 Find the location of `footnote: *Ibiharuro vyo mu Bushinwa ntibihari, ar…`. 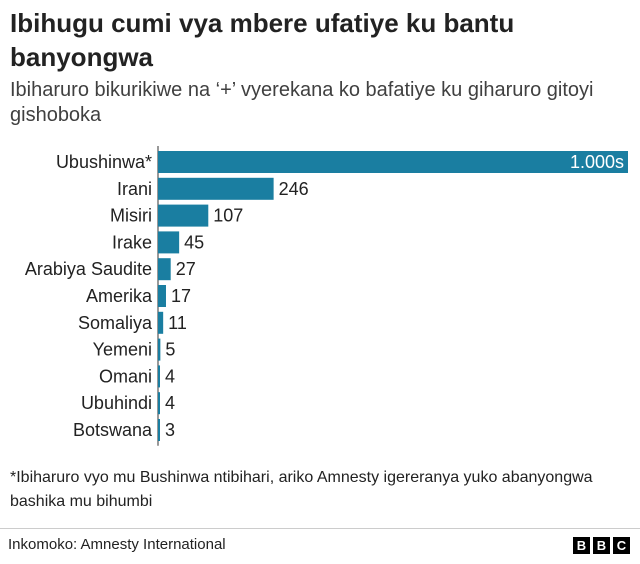

footnote: *Ibiharuro vyo mu Bushinwa ntibihari, ar… is located at coordinates (301, 489).